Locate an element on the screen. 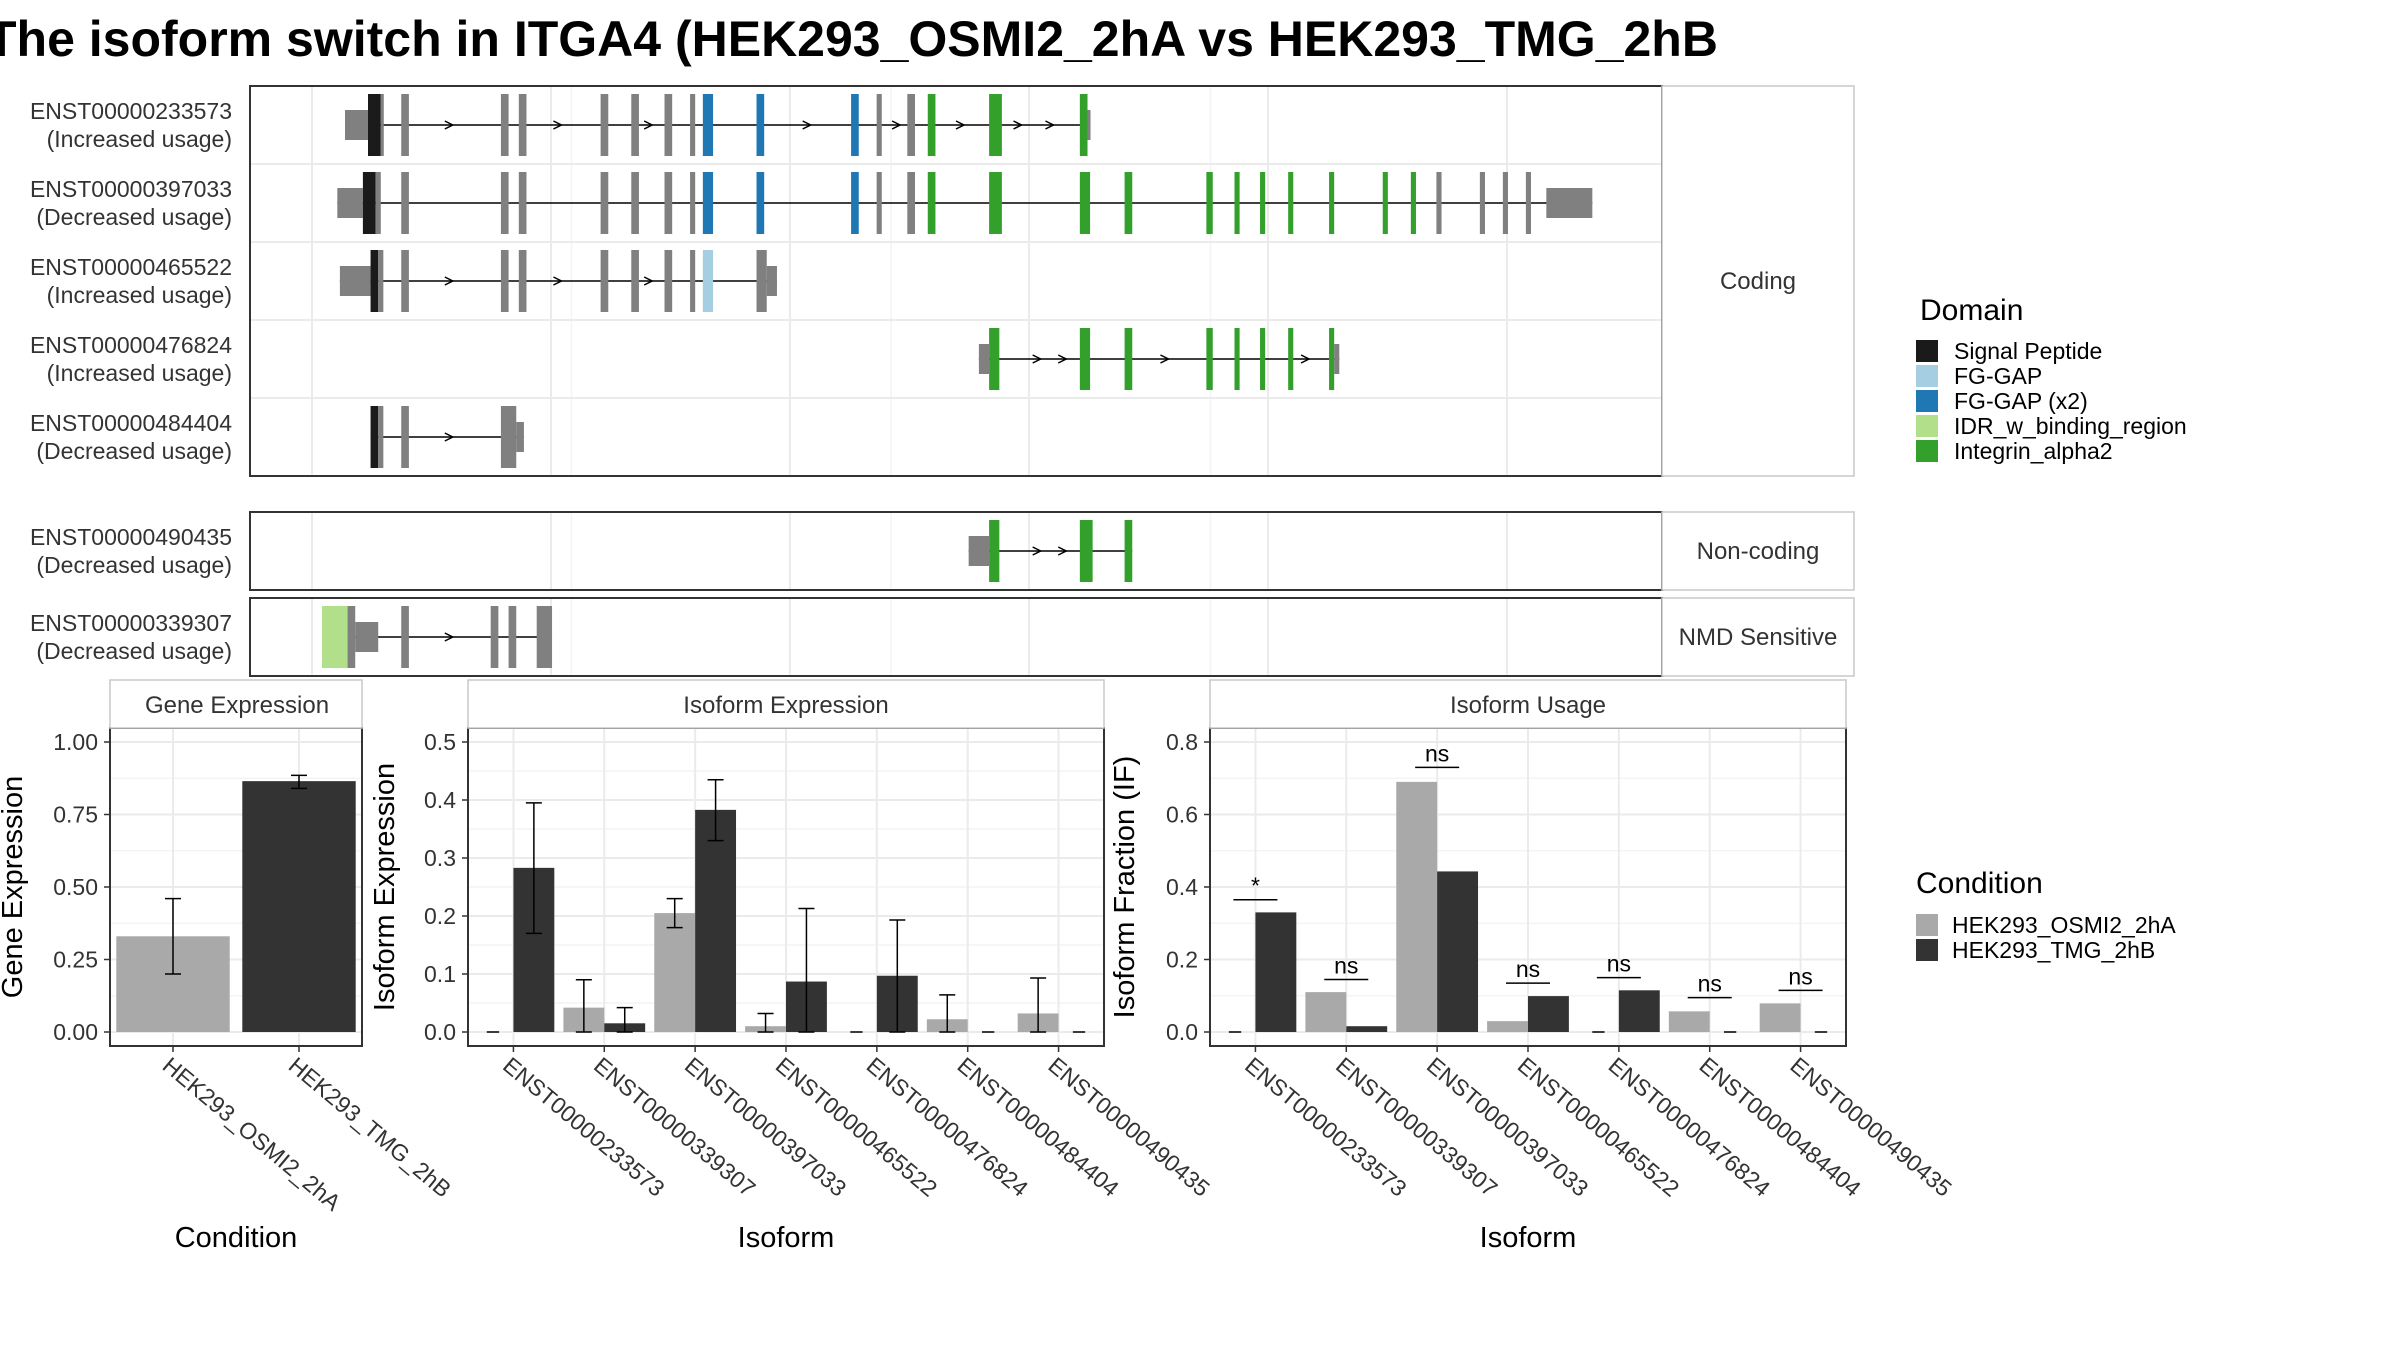 The width and height of the screenshot is (2400, 1350). x-tick-label: ENST00000339307 is located at coordinates (675, 1127).